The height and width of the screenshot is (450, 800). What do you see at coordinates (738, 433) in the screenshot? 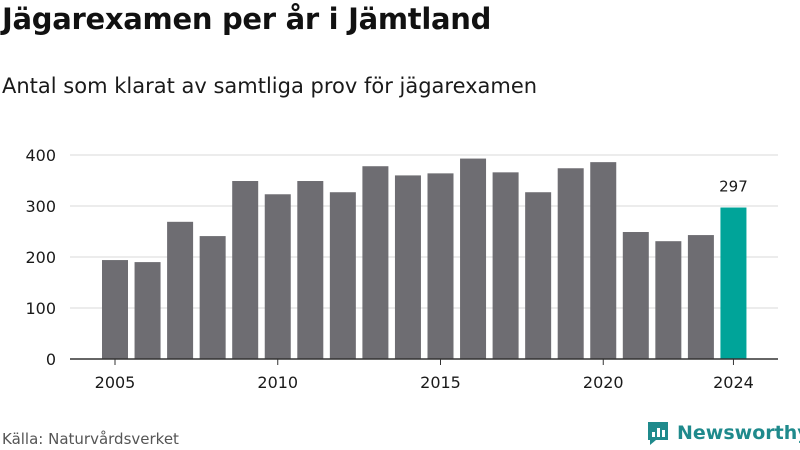
I see `brand-name: Newsworthy` at bounding box center [738, 433].